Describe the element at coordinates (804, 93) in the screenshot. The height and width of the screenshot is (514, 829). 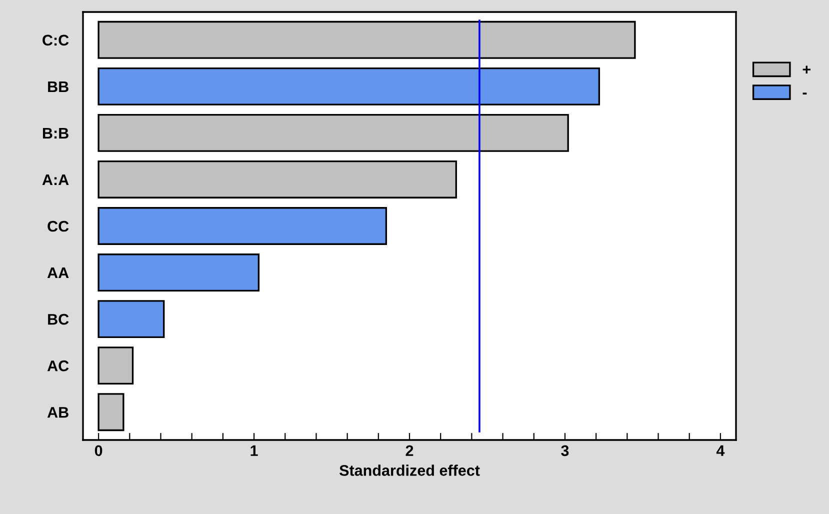
I see `legend-label: -` at that location.